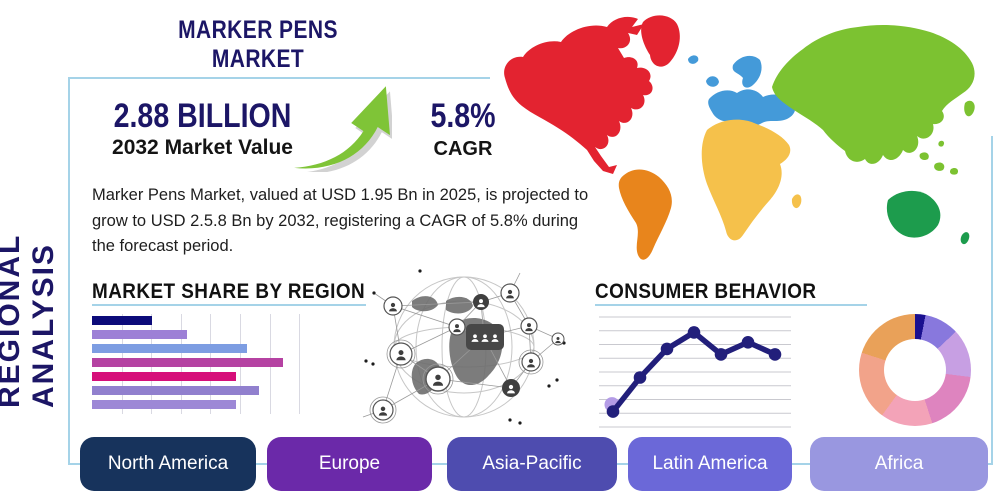  Describe the element at coordinates (465, 347) in the screenshot. I see `network-dots` at that location.